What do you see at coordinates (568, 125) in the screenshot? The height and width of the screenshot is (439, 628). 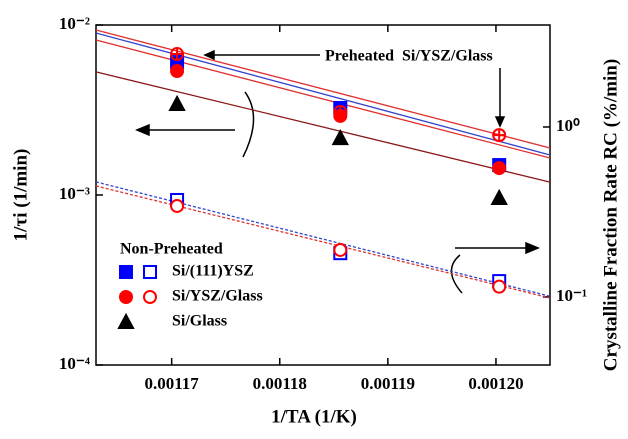 I see `y2-tick-label: 10⁰` at bounding box center [568, 125].